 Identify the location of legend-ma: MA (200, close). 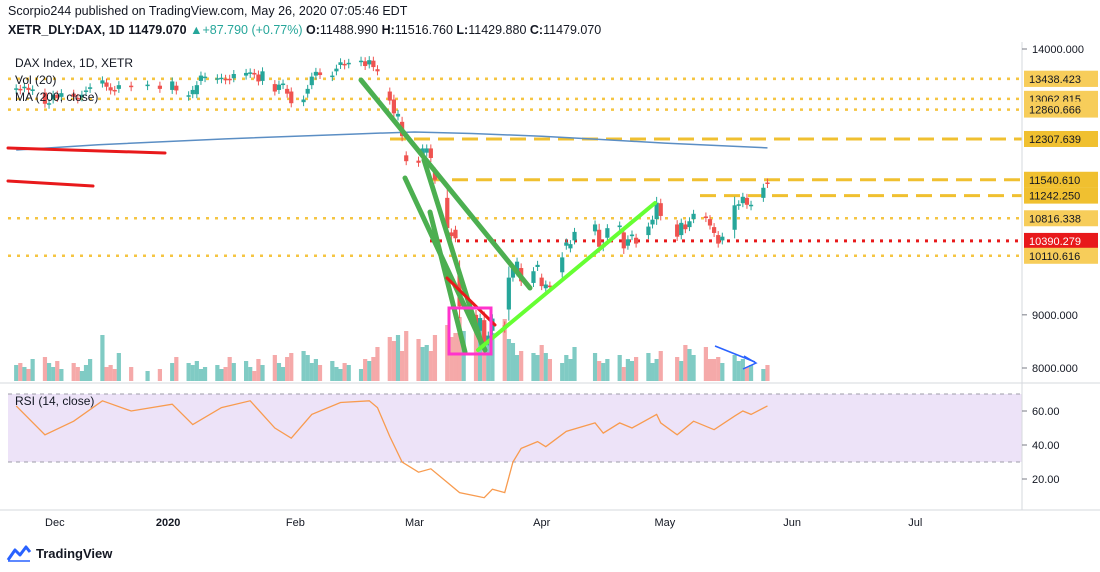
(56, 97).